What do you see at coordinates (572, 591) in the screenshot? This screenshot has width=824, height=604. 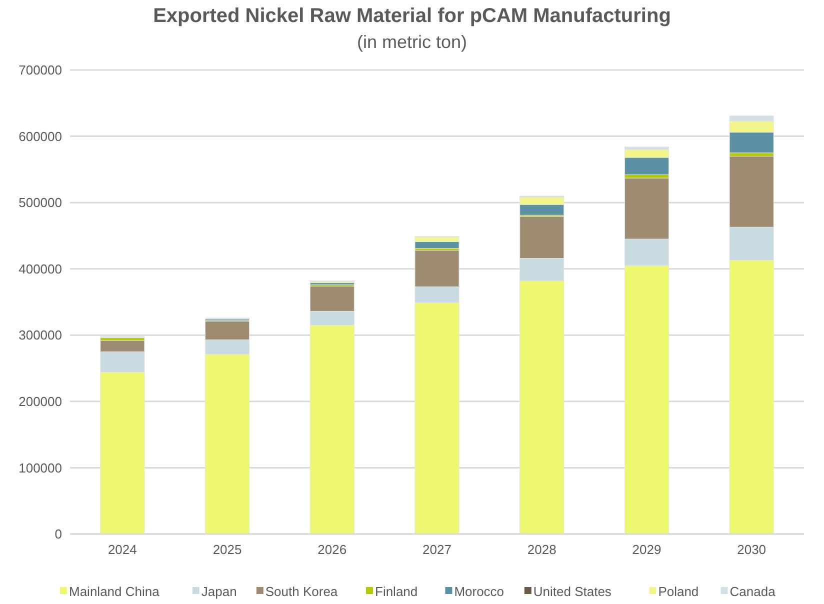 I see `legend-label: United States` at bounding box center [572, 591].